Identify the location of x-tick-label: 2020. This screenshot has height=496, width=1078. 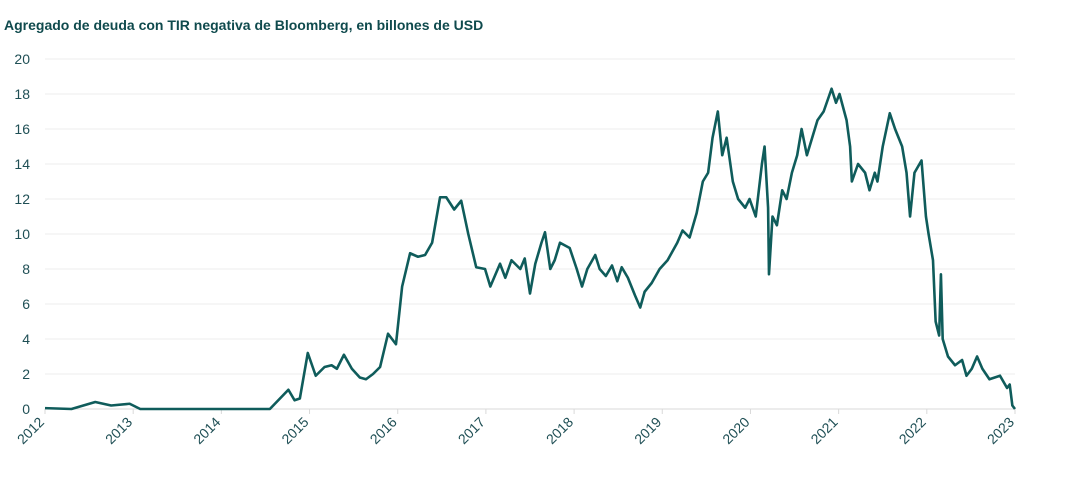
(735, 430).